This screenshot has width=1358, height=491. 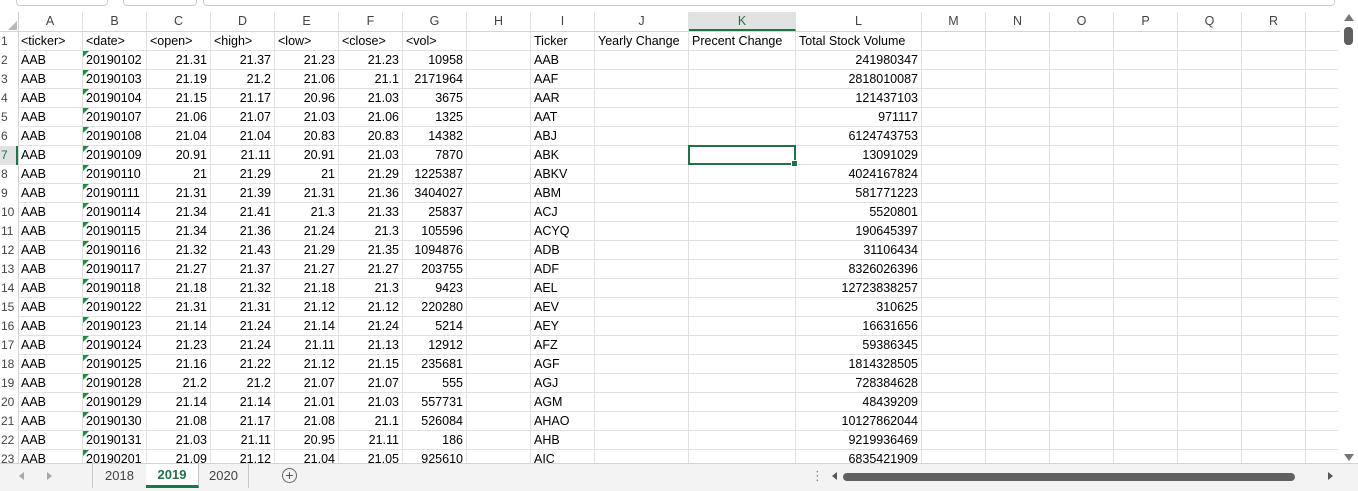 What do you see at coordinates (383, 212) in the screenshot?
I see `cell-close: 21.33` at bounding box center [383, 212].